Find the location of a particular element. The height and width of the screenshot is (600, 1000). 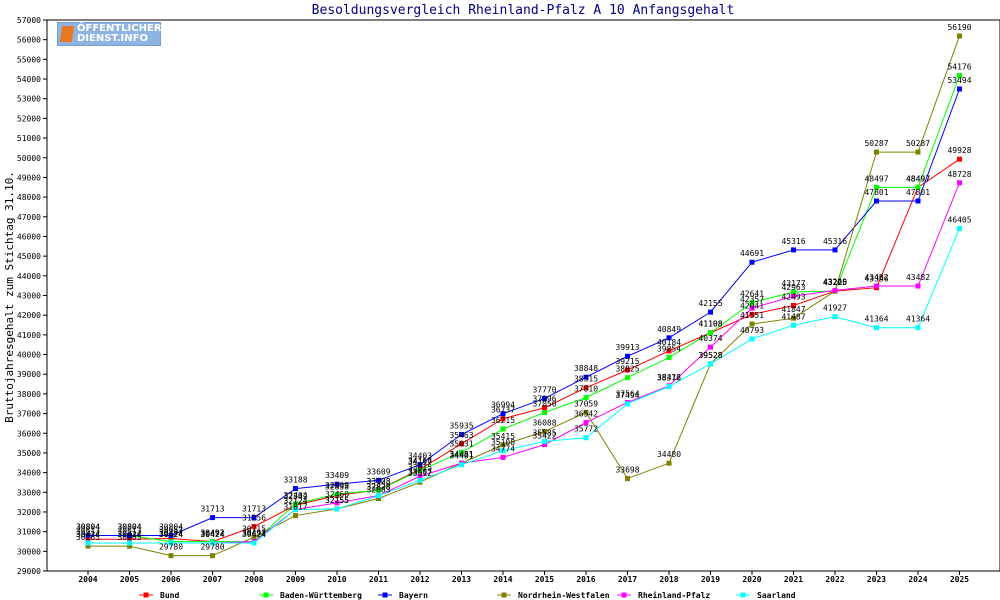

x-tick-label: 2017 is located at coordinates (627, 579).